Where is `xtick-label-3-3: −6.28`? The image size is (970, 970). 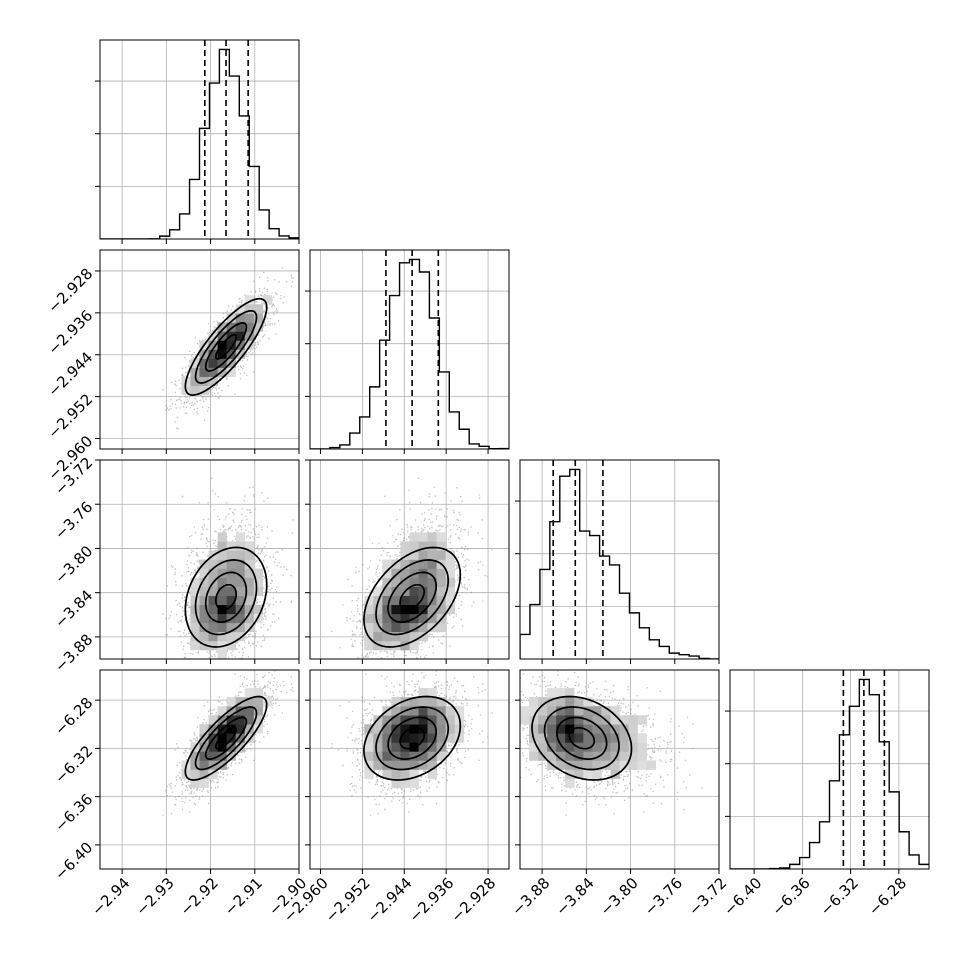
xtick-label-3-3: −6.28 is located at coordinates (887, 896).